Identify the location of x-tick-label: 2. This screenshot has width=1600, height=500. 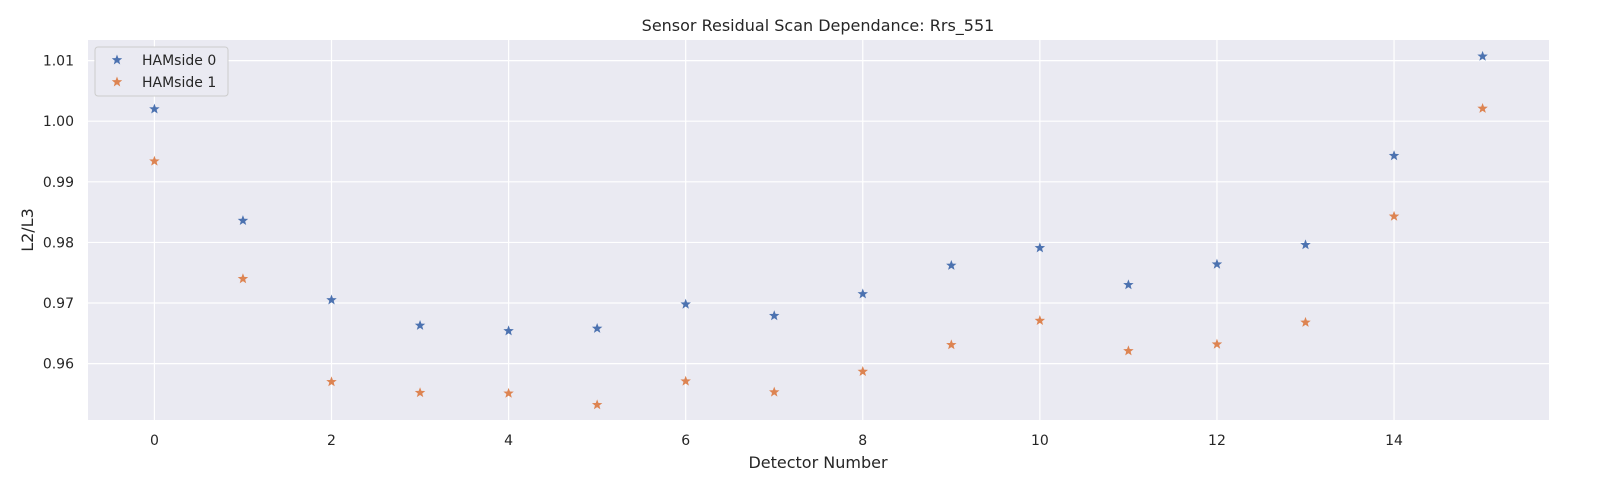
(331, 441).